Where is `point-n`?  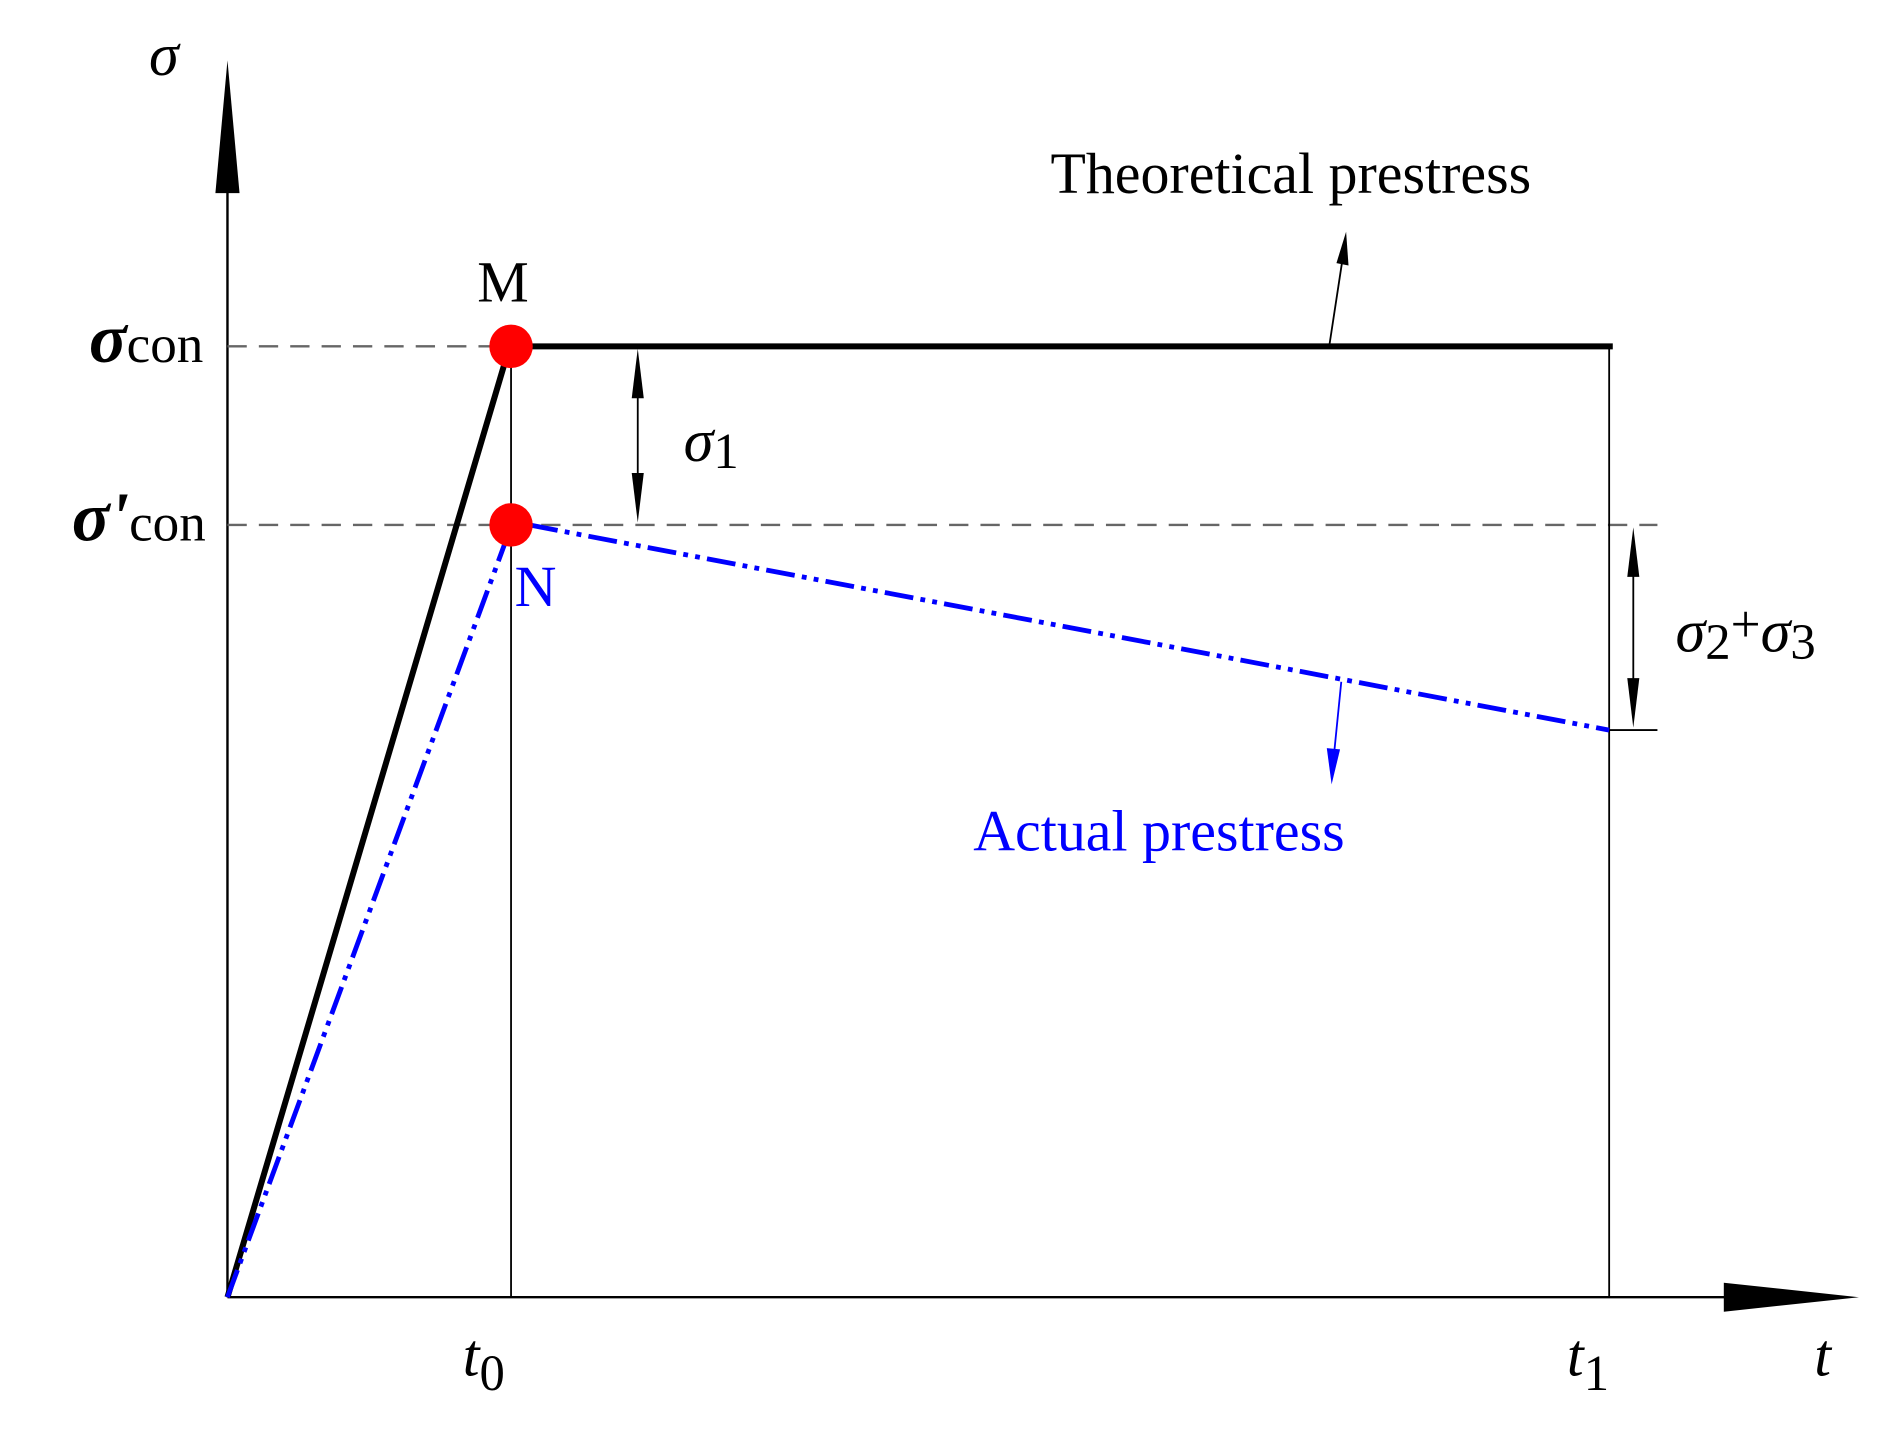
point-n is located at coordinates (511, 525).